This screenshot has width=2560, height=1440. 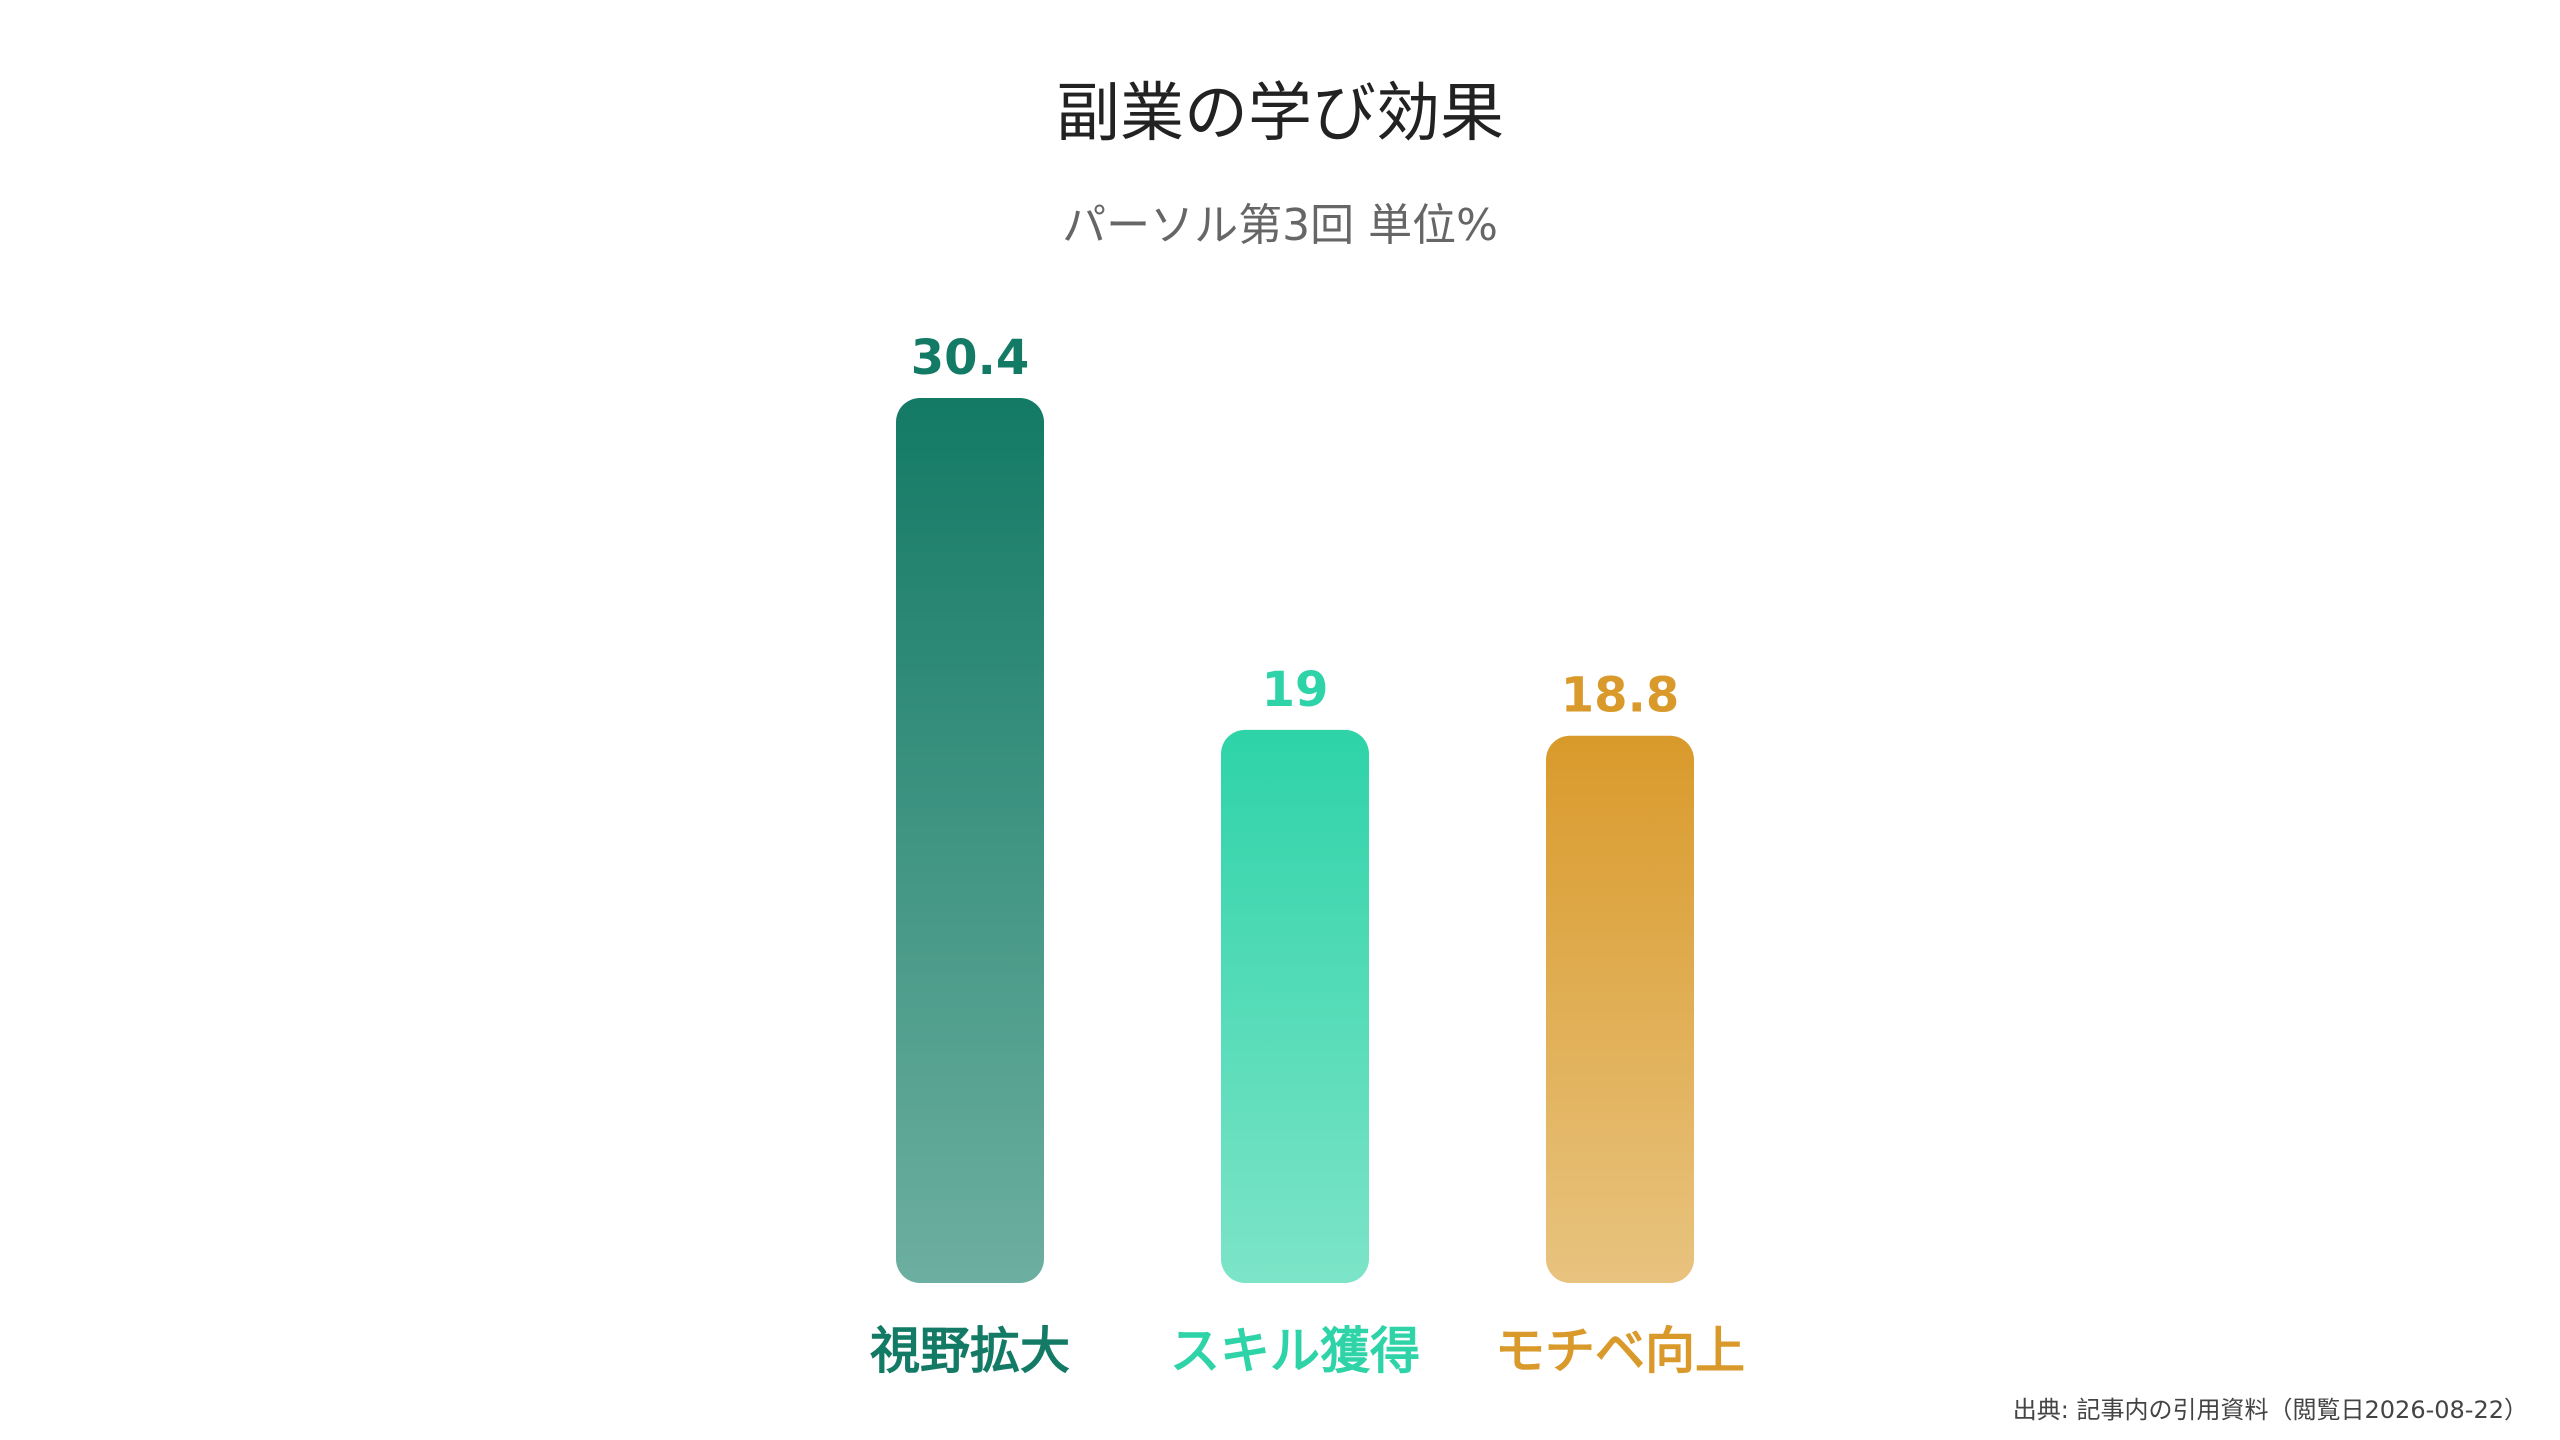 I want to click on category-label-2: スキル獲得, so click(x=1295, y=1351).